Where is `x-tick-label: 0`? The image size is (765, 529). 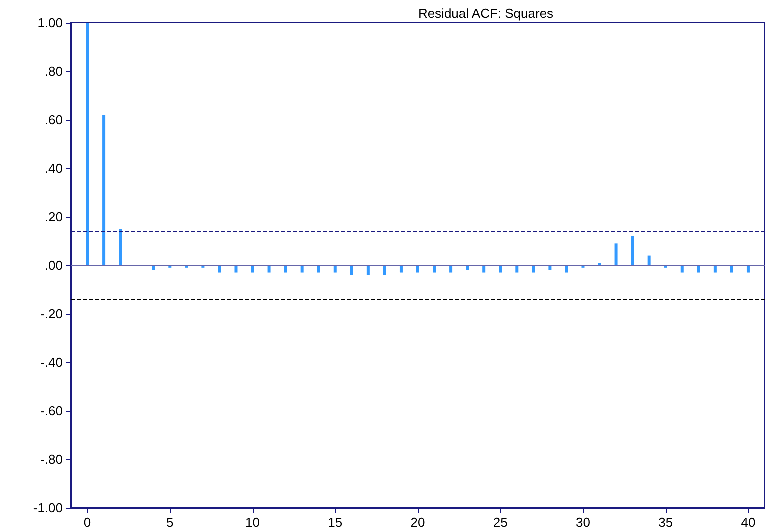 x-tick-label: 0 is located at coordinates (88, 522).